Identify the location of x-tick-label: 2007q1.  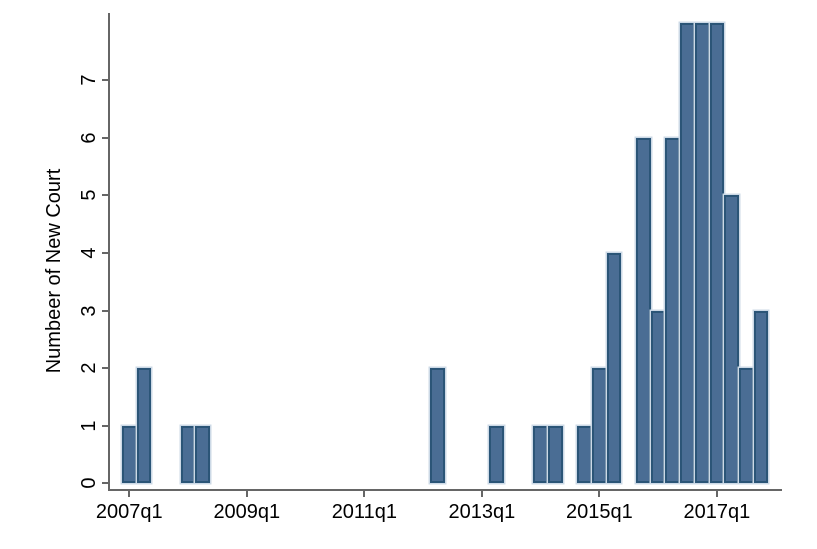
(129, 512).